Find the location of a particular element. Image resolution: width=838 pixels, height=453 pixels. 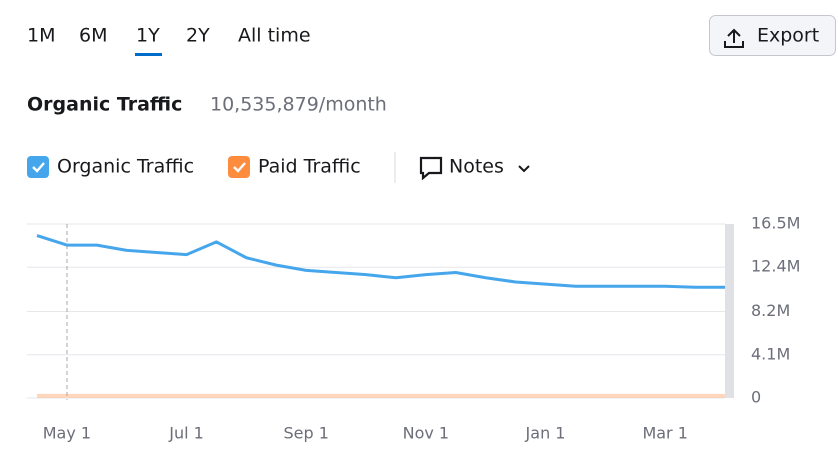

export-label: Export is located at coordinates (788, 36).